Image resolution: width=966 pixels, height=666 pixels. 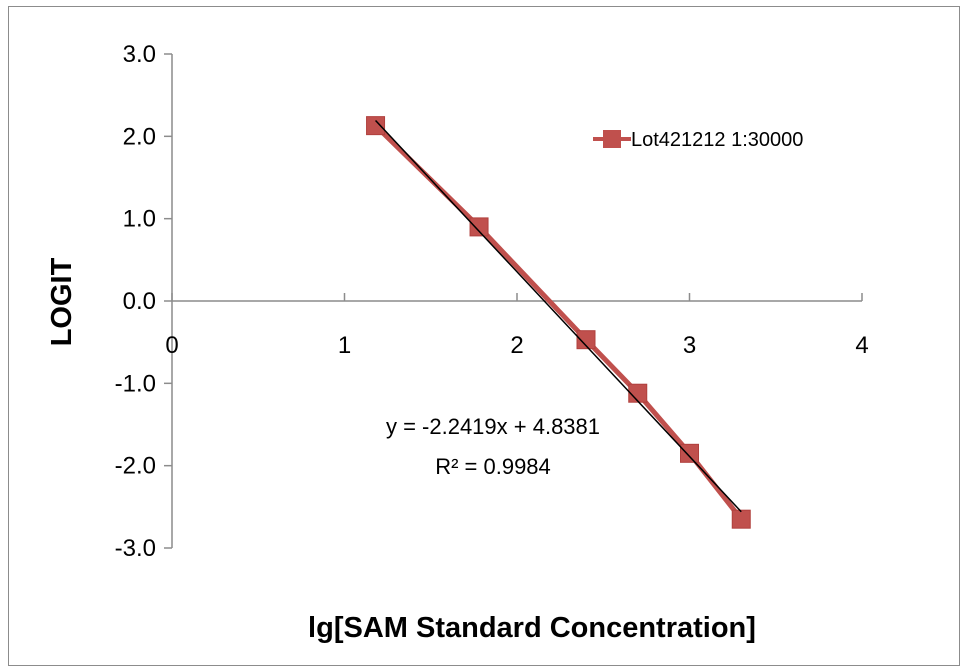 What do you see at coordinates (139, 54) in the screenshot?
I see `y-tick-label: 3.0` at bounding box center [139, 54].